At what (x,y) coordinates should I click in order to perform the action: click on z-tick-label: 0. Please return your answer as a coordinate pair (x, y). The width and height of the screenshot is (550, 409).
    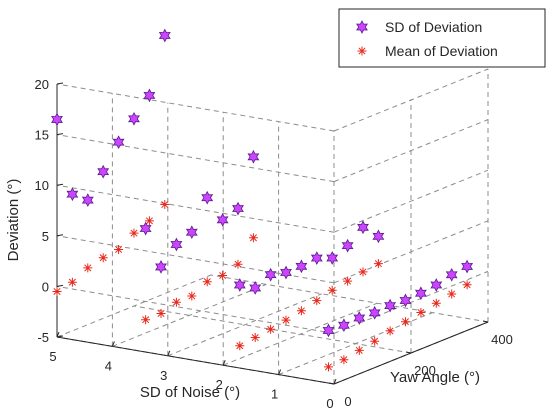
    Looking at the image, I should click on (45, 286).